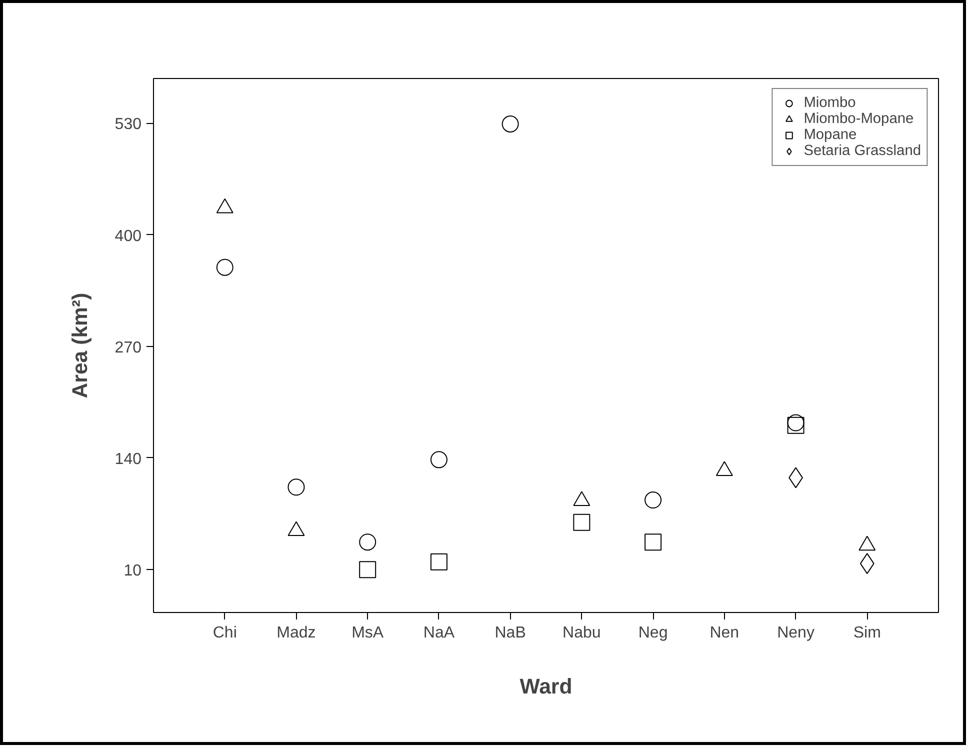 Image resolution: width=970 pixels, height=749 pixels. Describe the element at coordinates (795, 633) in the screenshot. I see `x-tick-label: Neny` at that location.